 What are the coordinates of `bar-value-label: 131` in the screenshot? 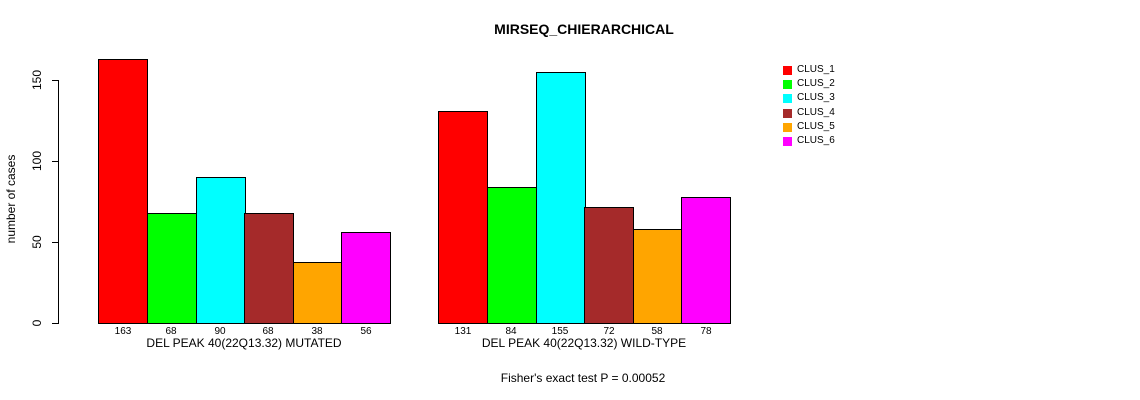 It's located at (463, 331).